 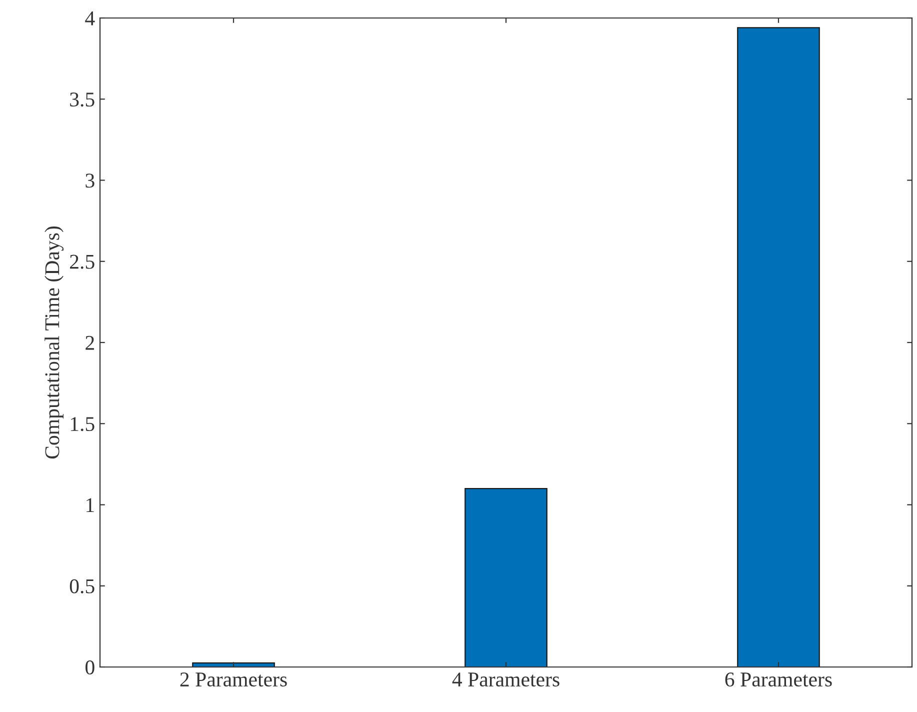 I want to click on y-tick-label: 0, so click(x=90, y=667).